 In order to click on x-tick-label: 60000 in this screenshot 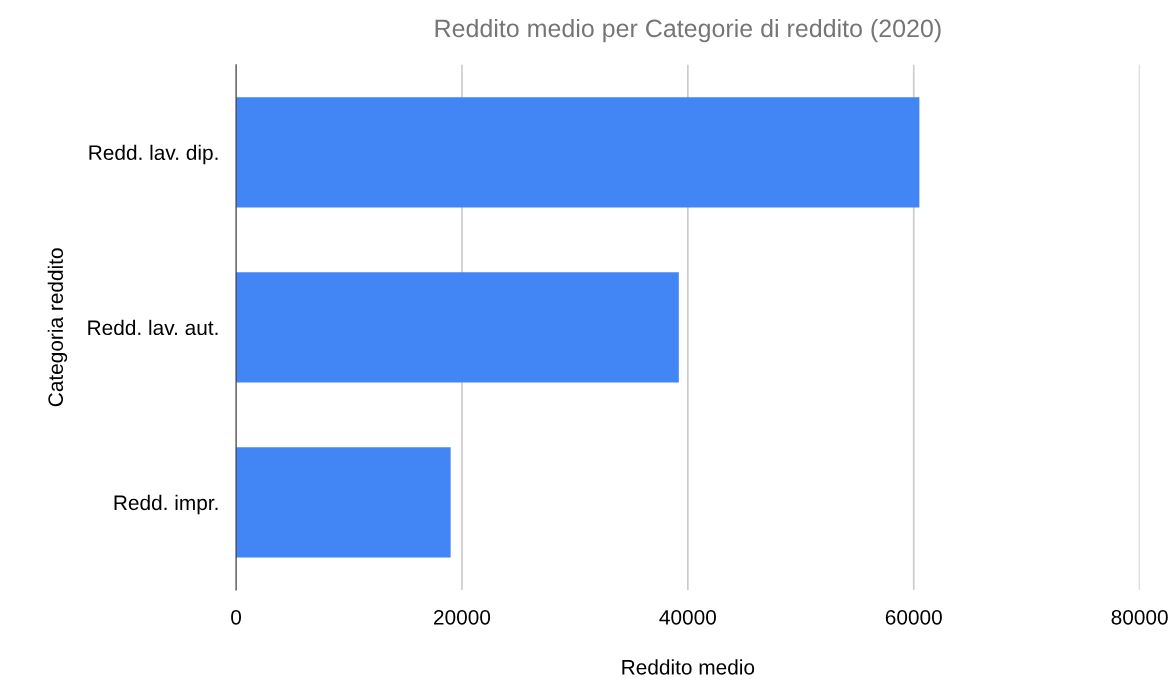, I will do `click(913, 617)`.